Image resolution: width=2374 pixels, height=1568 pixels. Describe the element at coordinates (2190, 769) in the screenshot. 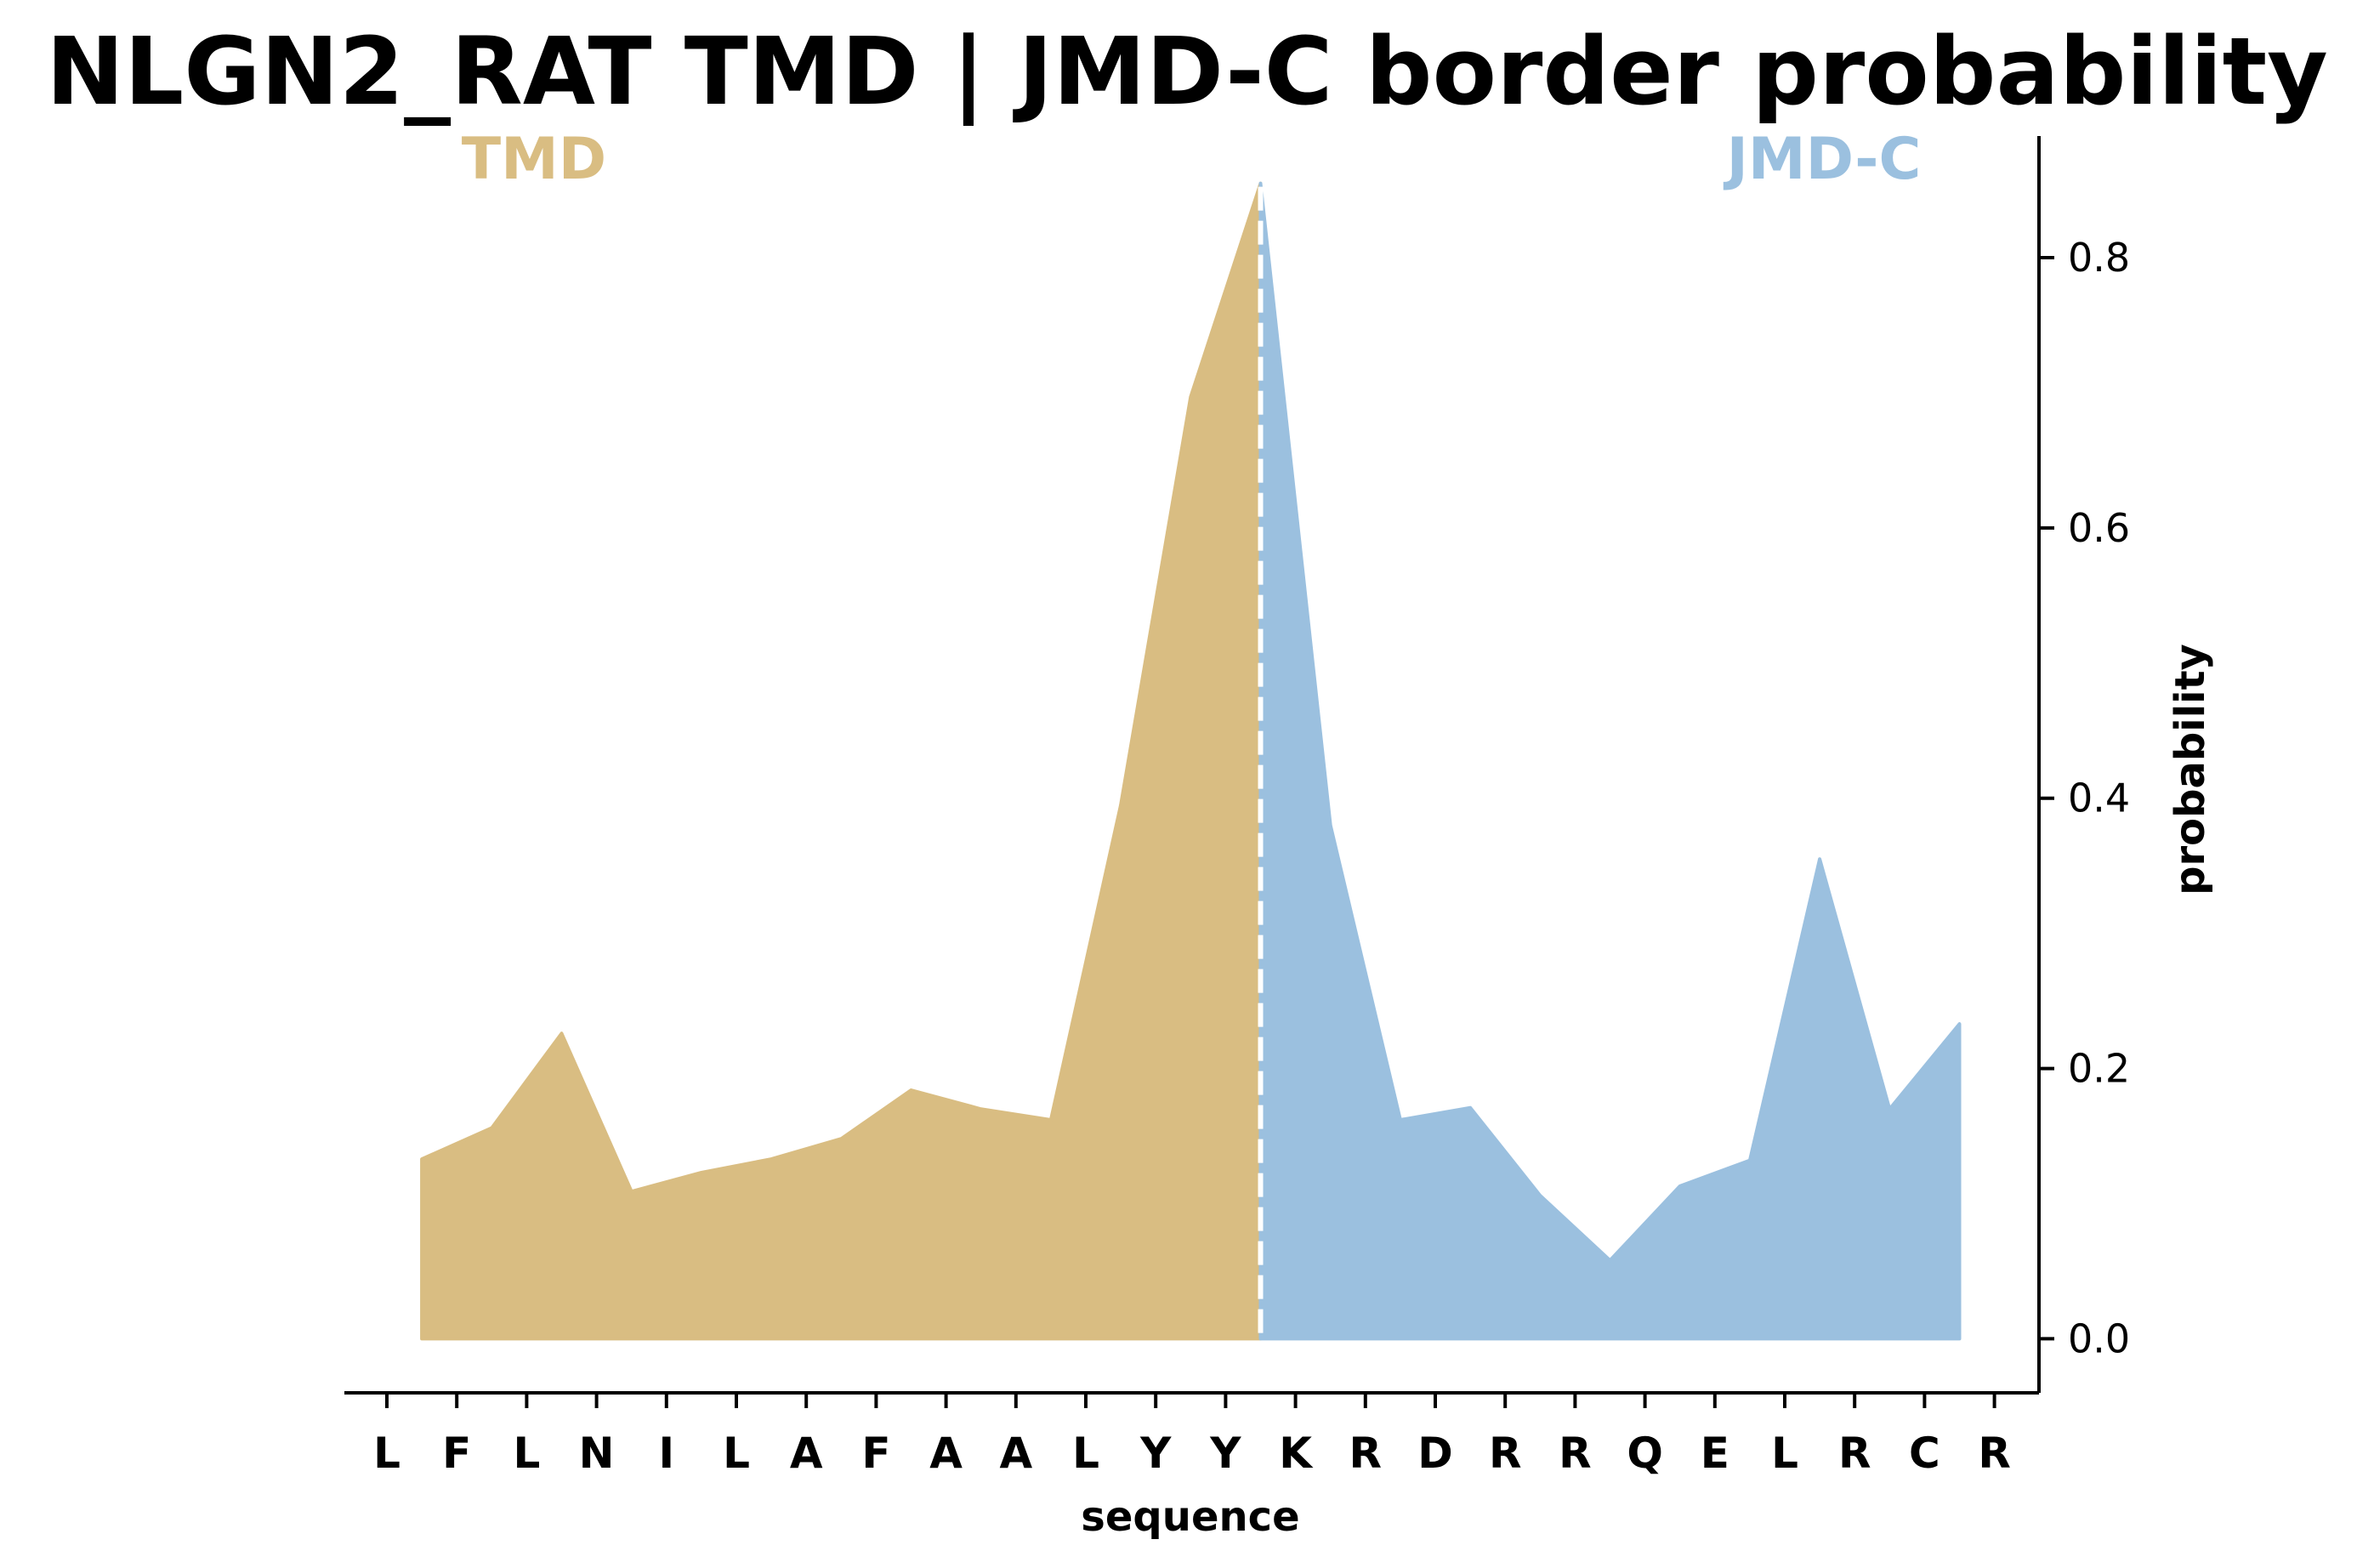

I see `y-axis-label: probability` at that location.